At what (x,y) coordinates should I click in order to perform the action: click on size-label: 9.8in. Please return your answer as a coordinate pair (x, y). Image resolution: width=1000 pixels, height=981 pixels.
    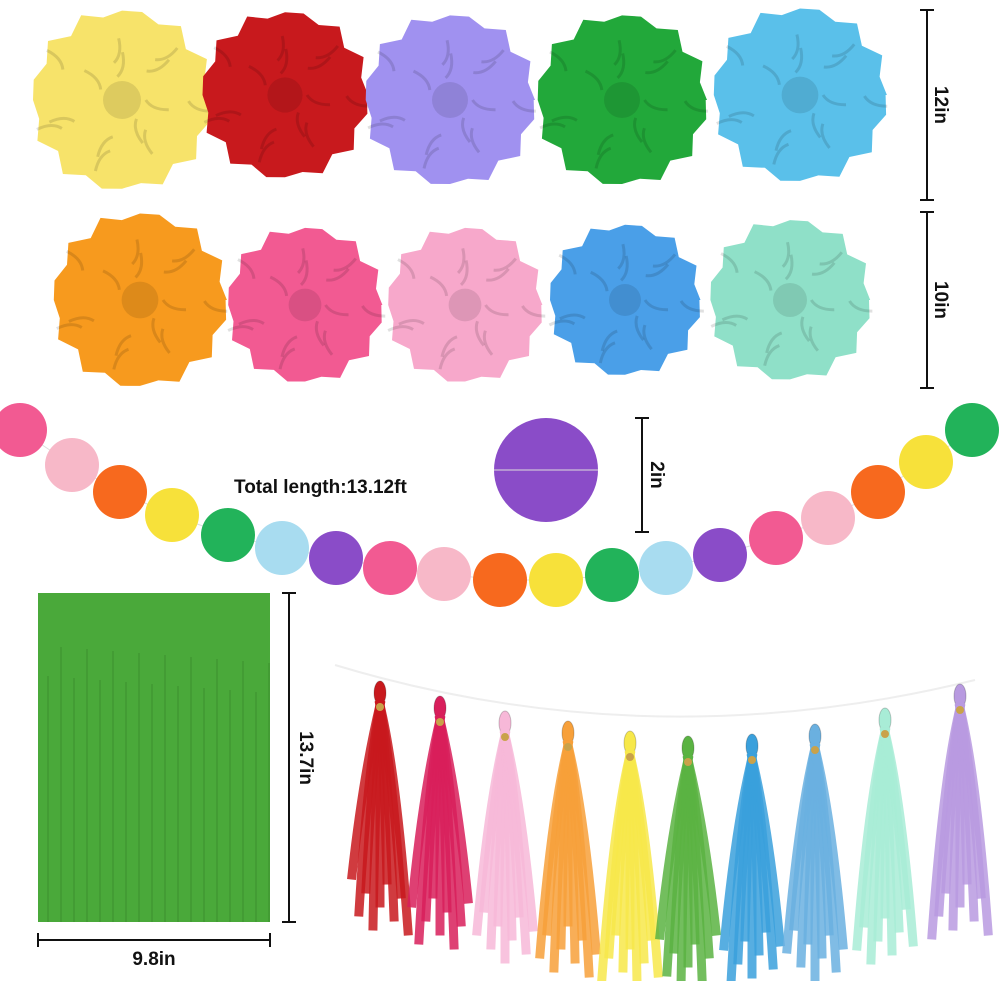
    Looking at the image, I should click on (153, 959).